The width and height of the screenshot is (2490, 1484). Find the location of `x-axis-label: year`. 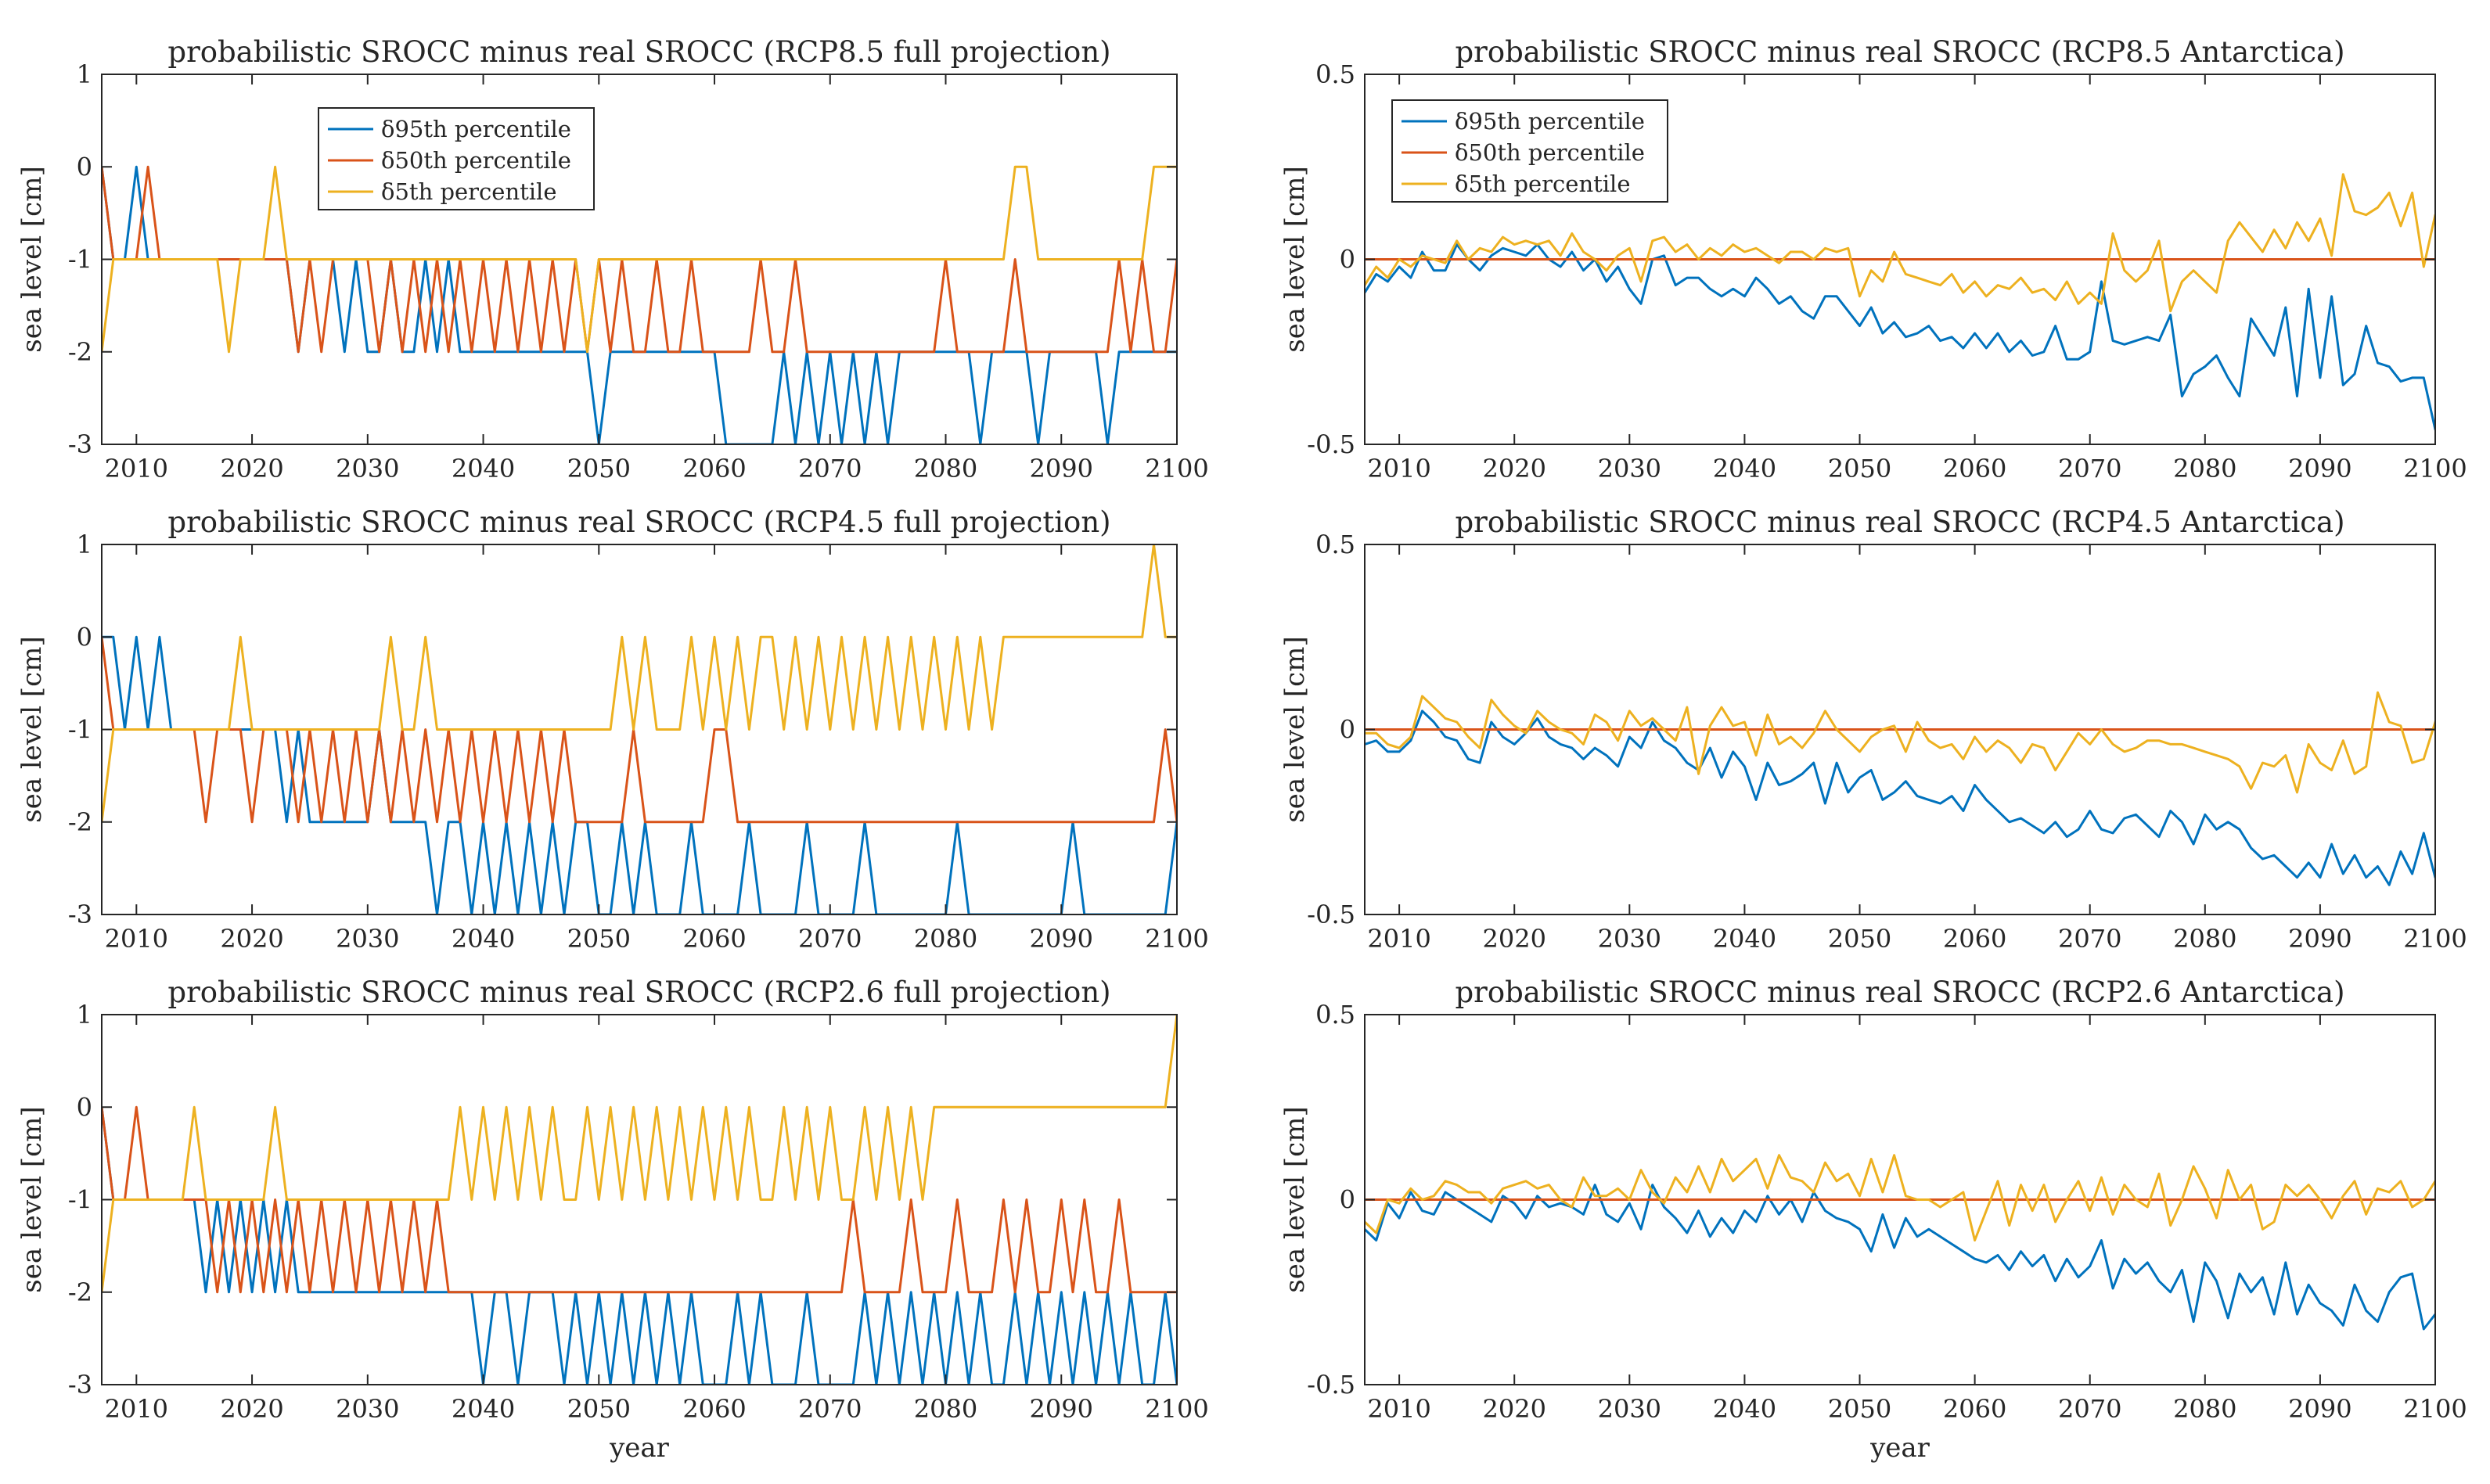

x-axis-label: year is located at coordinates (1899, 1448).